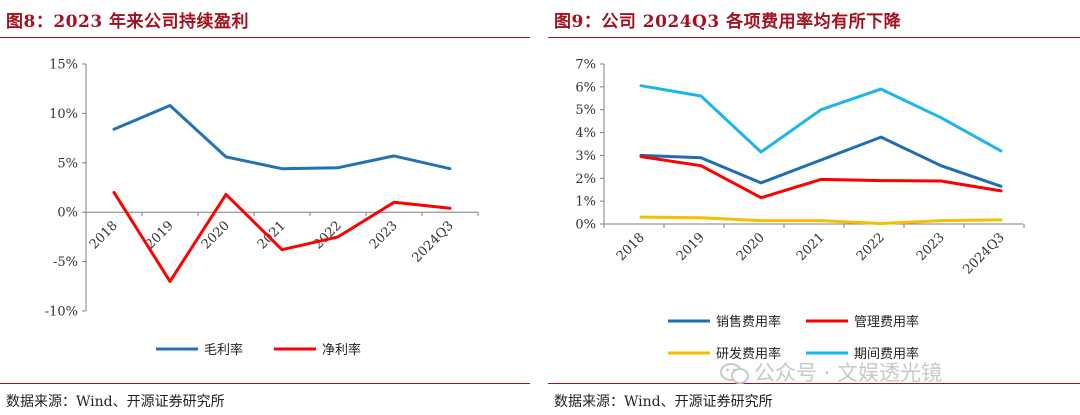 The image size is (1080, 415). I want to click on watermark: 公众号 · 文娱透光镜, so click(831, 372).